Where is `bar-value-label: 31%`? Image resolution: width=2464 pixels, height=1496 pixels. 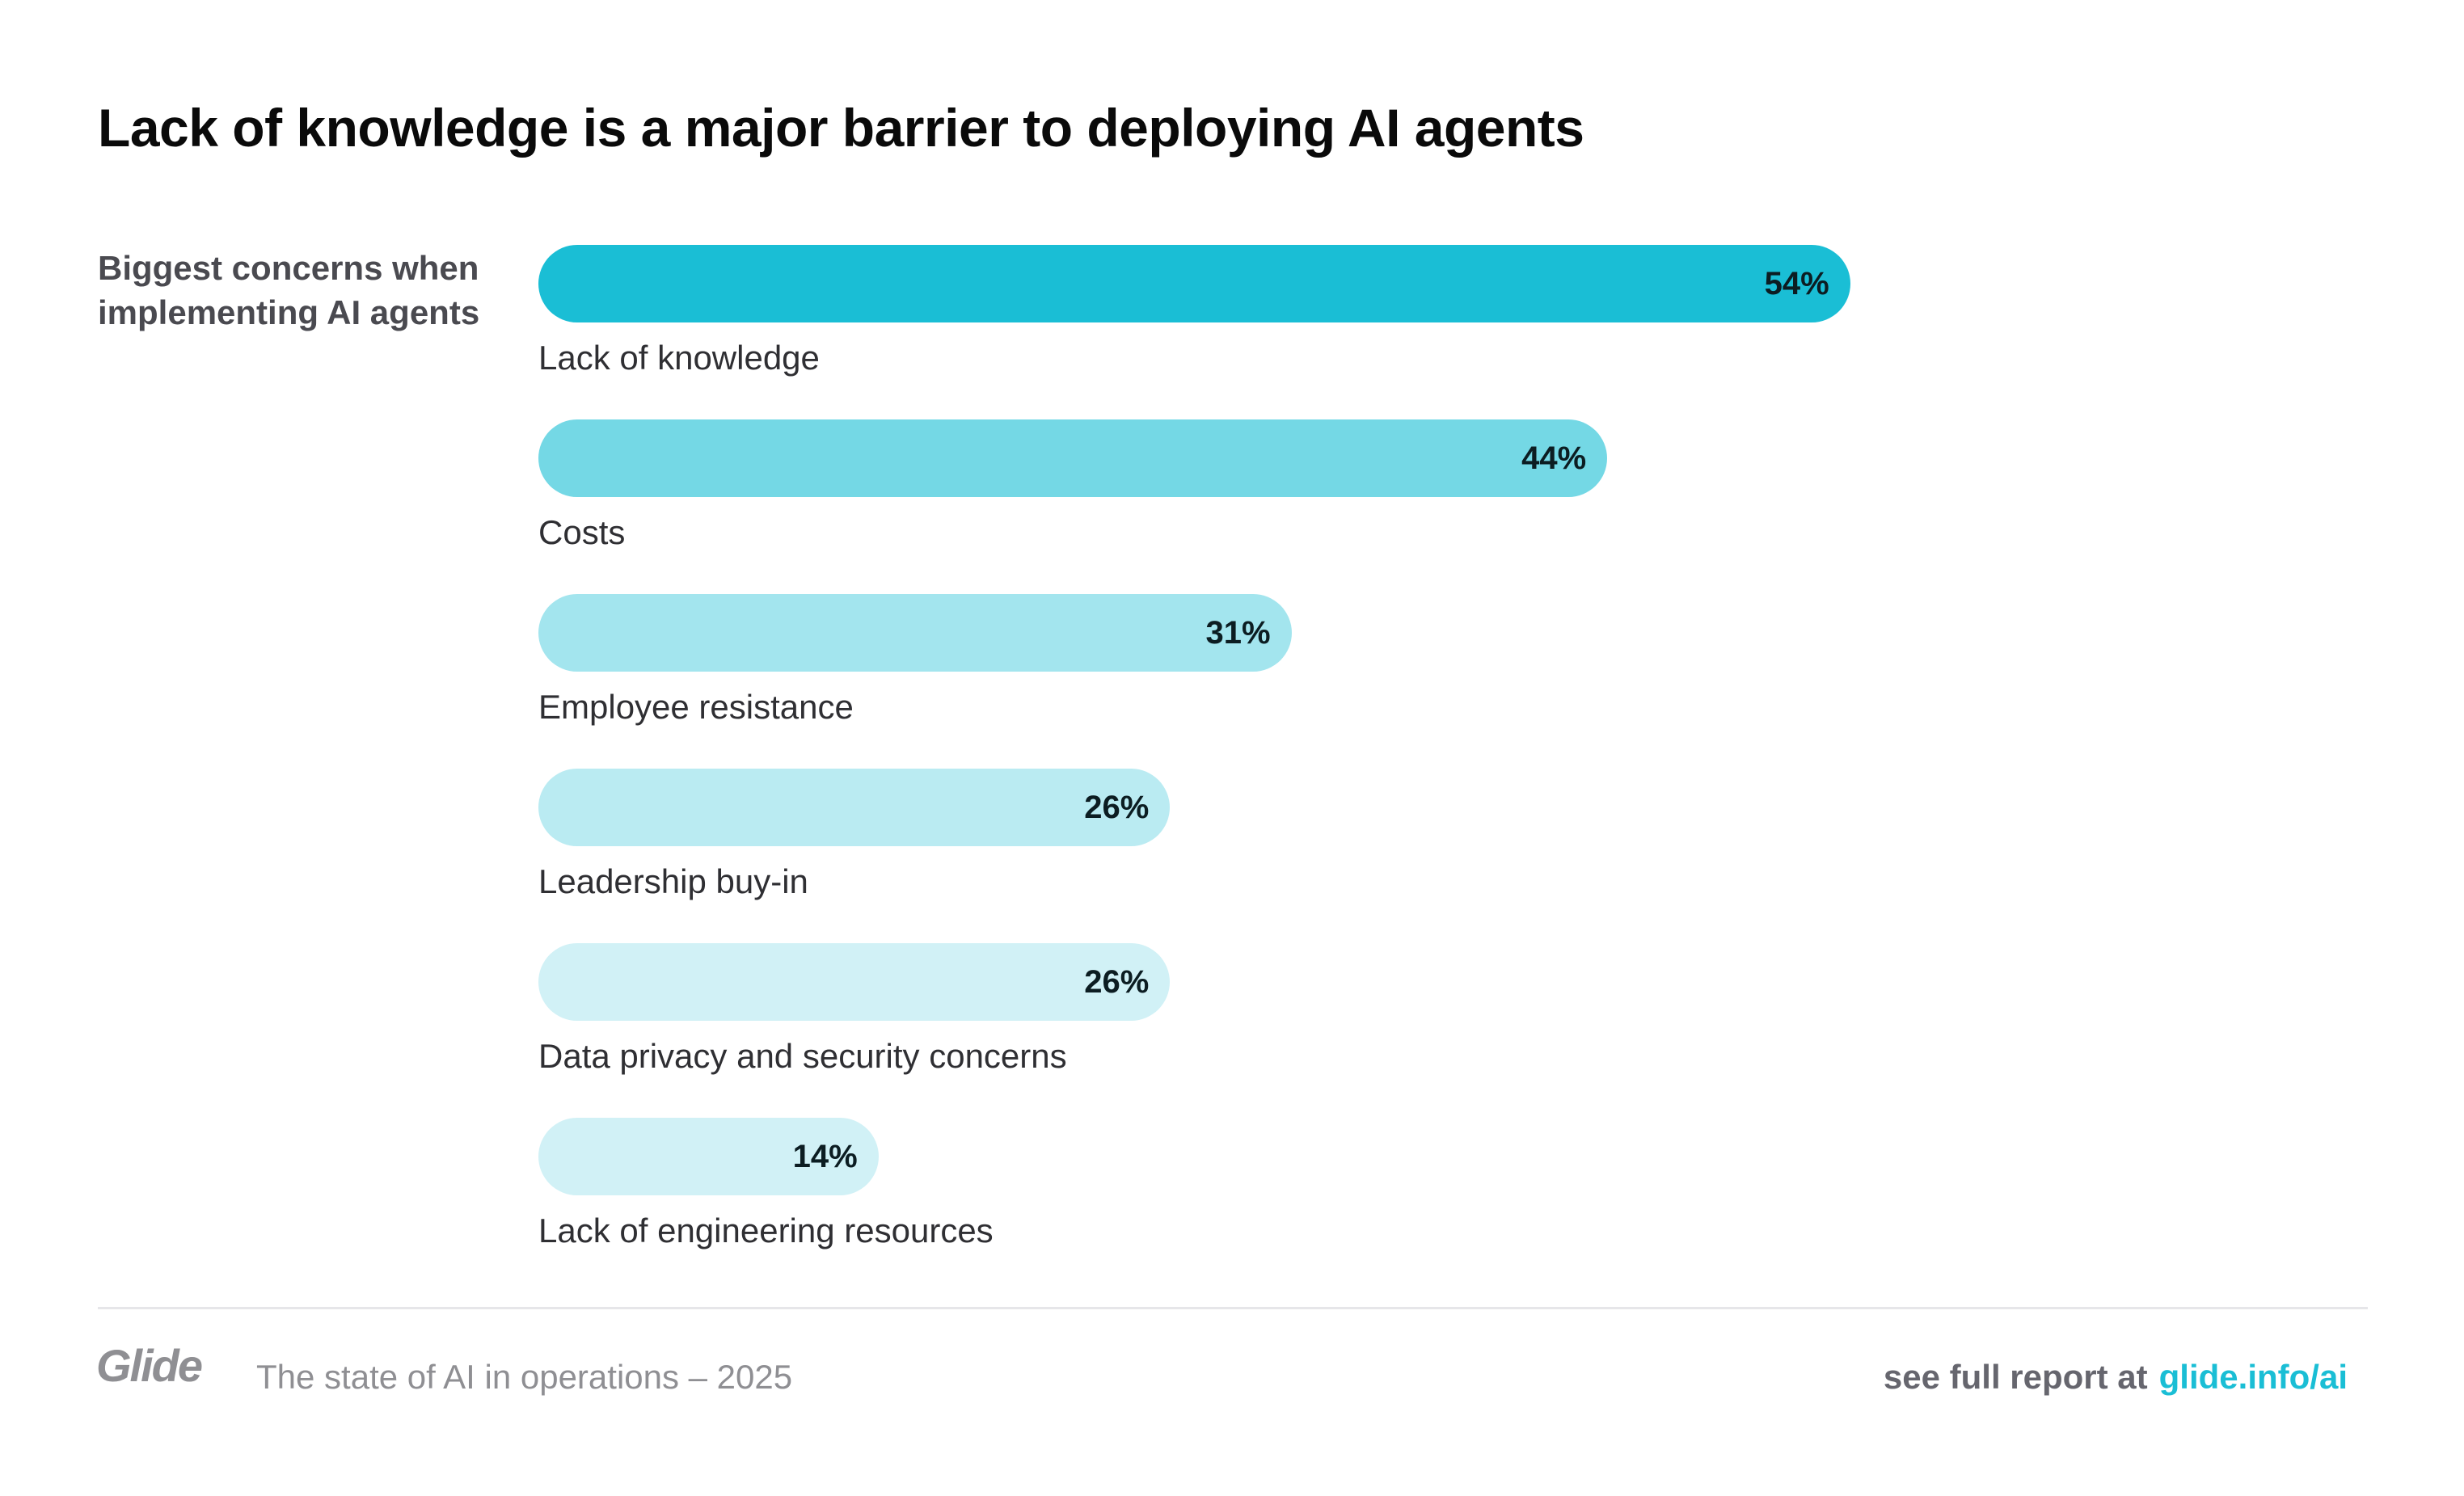 bar-value-label: 31% is located at coordinates (1238, 633).